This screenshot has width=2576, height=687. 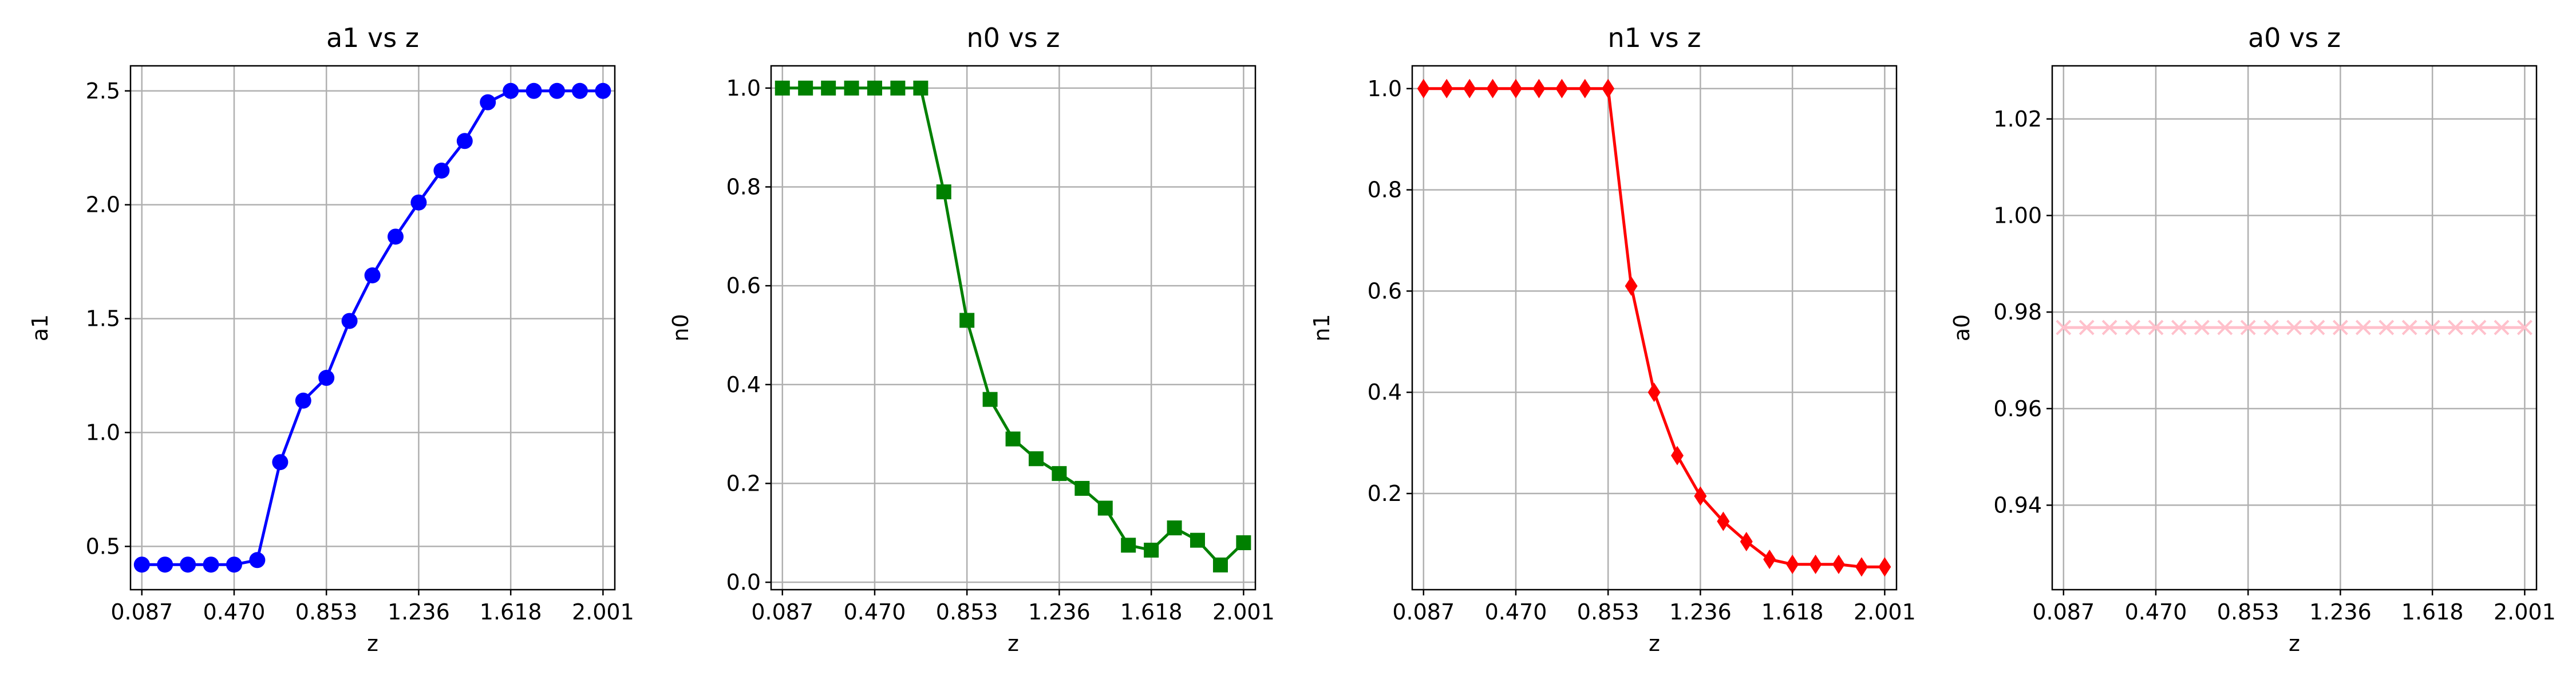 I want to click on y-axis-label: n0, so click(x=680, y=328).